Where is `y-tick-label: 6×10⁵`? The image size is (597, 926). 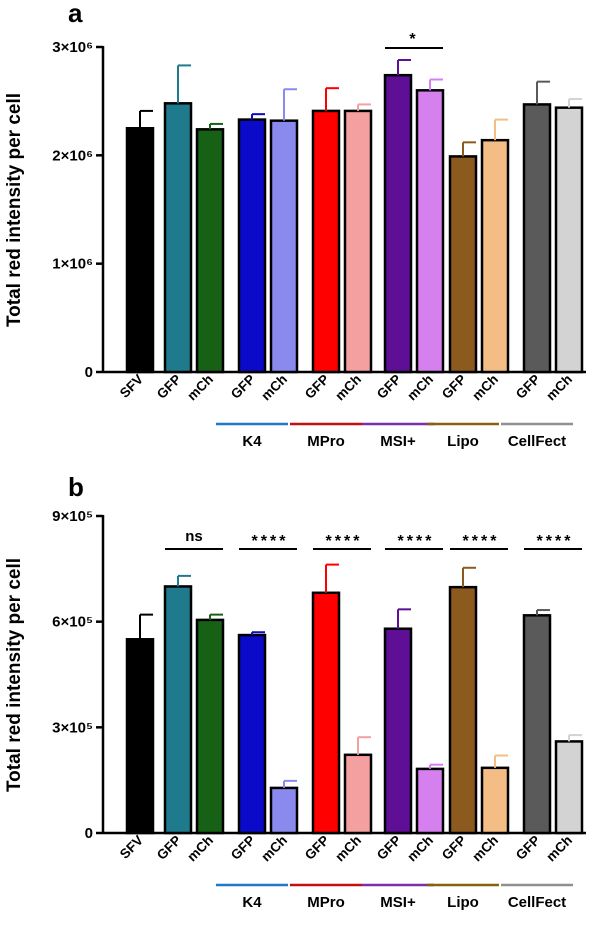 y-tick-label: 6×10⁵ is located at coordinates (72, 622).